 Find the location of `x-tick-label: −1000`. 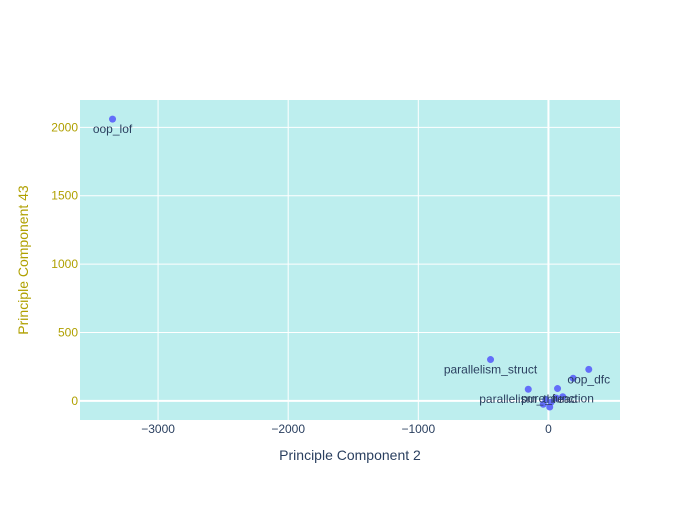

x-tick-label: −1000 is located at coordinates (418, 429).